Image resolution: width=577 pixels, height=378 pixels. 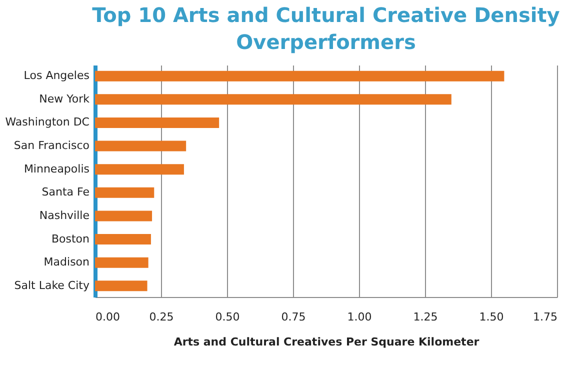 What do you see at coordinates (47, 122) in the screenshot?
I see `y-tick-label: Washington DC` at bounding box center [47, 122].